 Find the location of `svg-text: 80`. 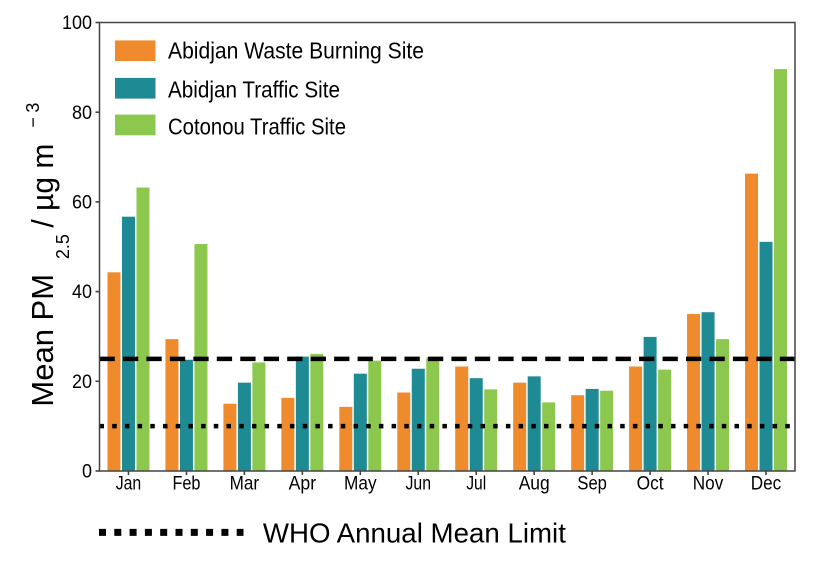

svg-text: 80 is located at coordinates (82, 113).